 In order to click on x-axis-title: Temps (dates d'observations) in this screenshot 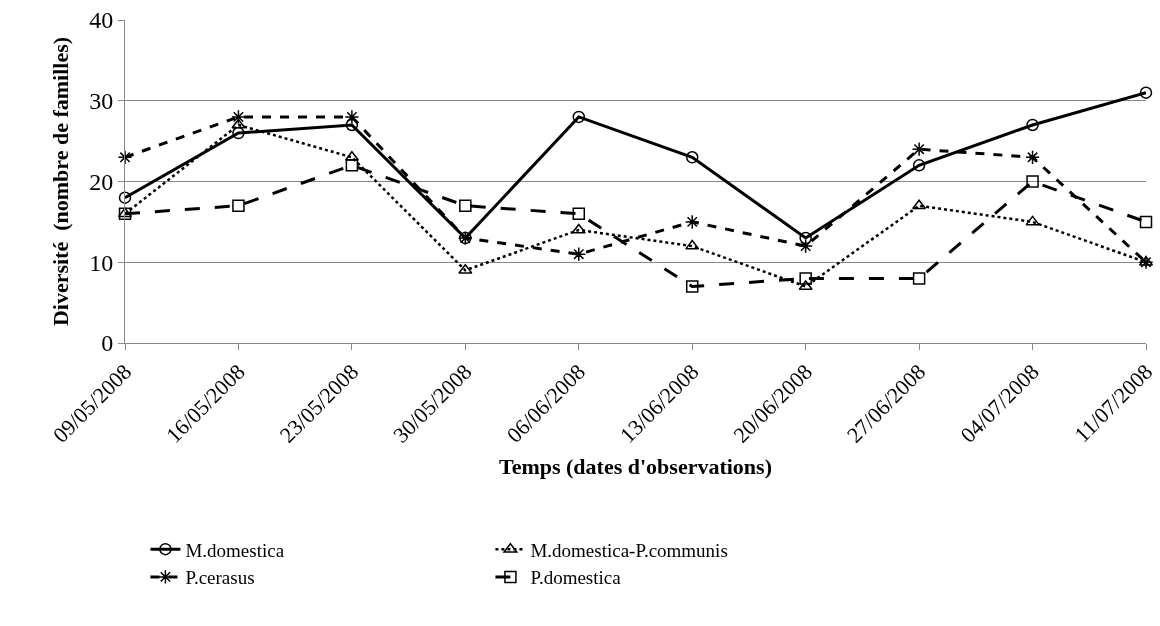, I will do `click(635, 467)`.